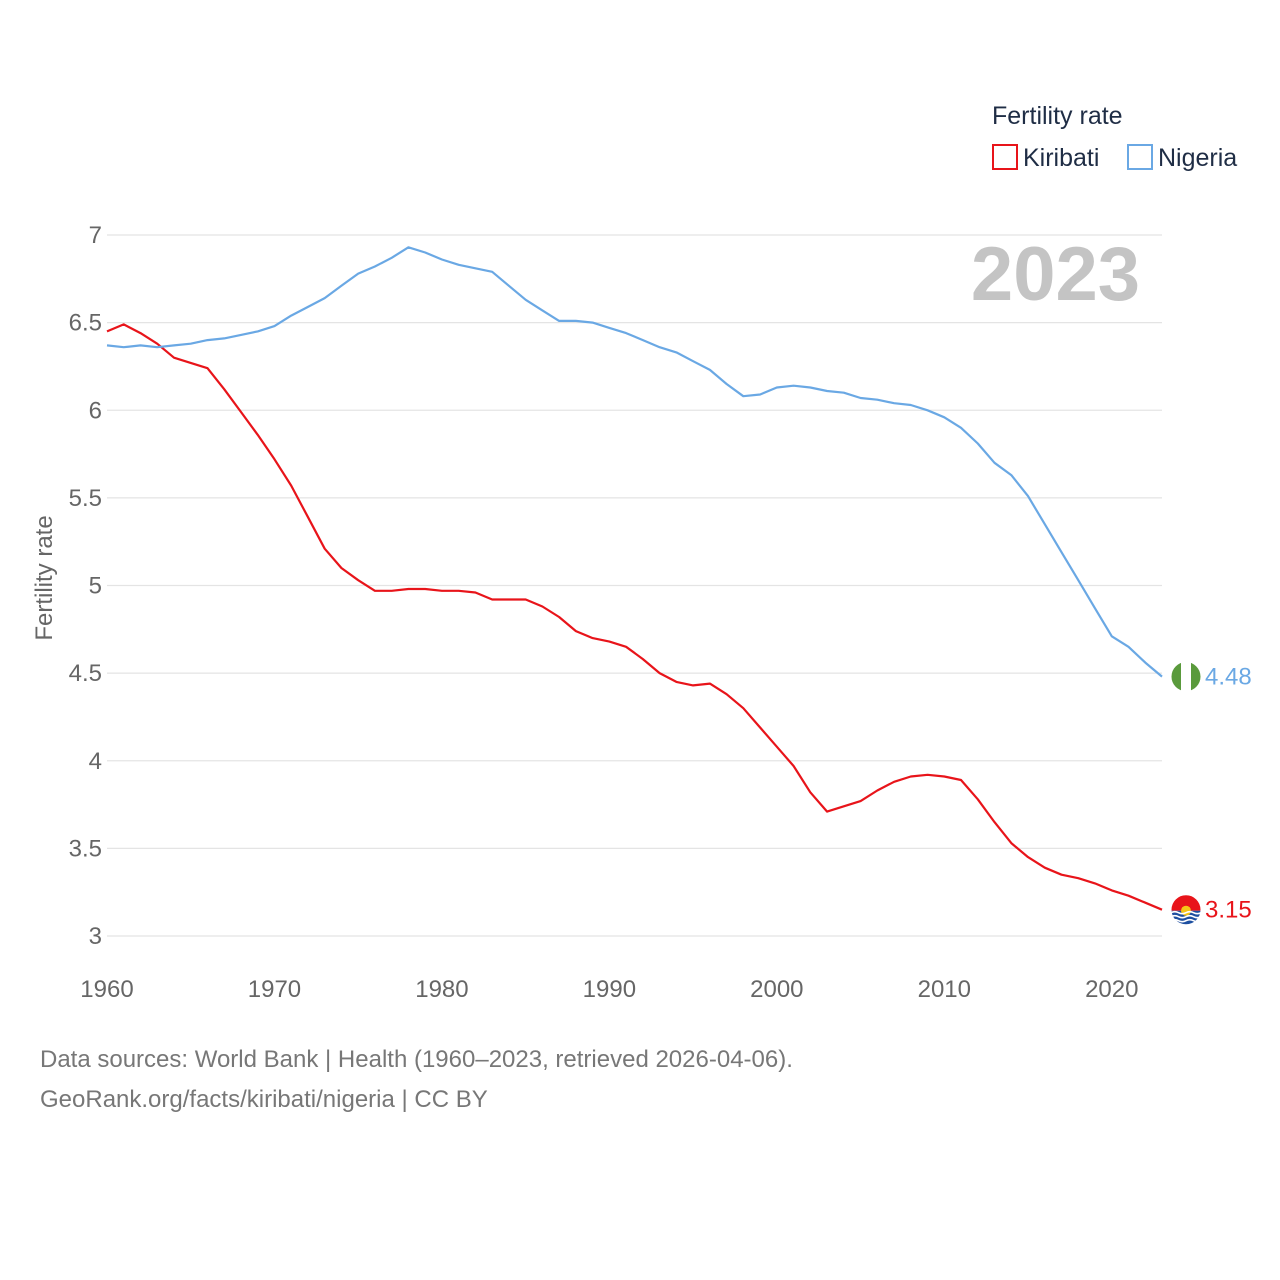  I want to click on series-end-markers: 3.15 4.48, so click(1211, 793).